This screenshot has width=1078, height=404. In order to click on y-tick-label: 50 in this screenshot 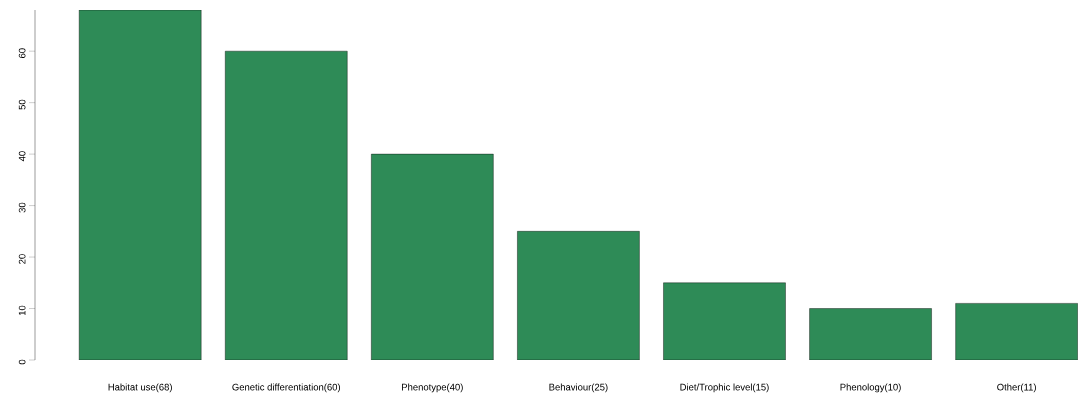, I will do `click(22, 104)`.